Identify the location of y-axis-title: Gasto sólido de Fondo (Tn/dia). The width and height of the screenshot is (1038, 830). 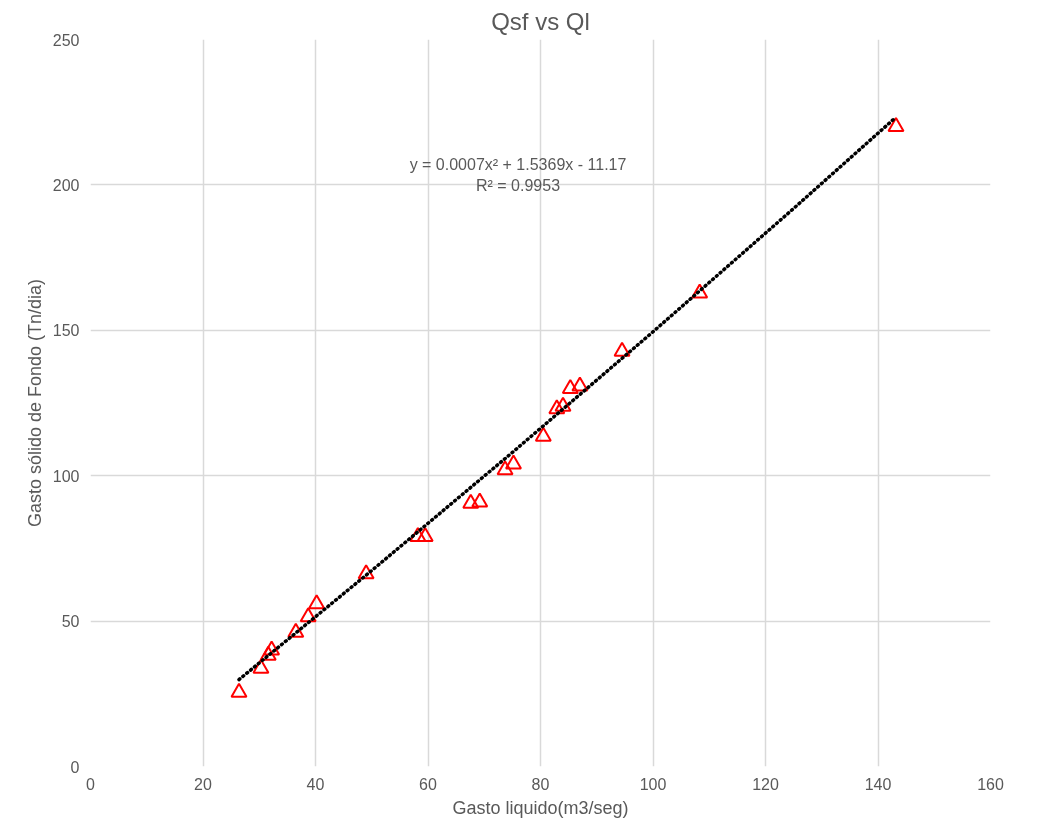
(34, 403).